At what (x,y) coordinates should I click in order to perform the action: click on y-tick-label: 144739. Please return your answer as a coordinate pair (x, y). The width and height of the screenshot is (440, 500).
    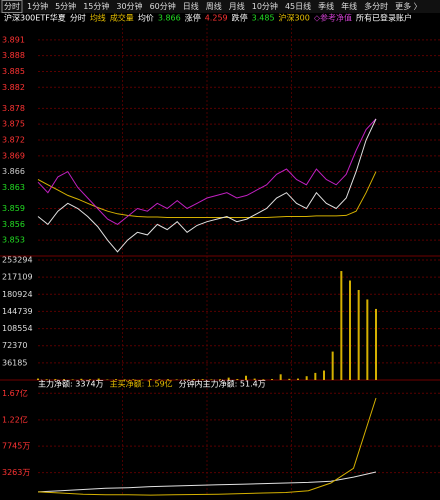
    Looking at the image, I should click on (17, 311).